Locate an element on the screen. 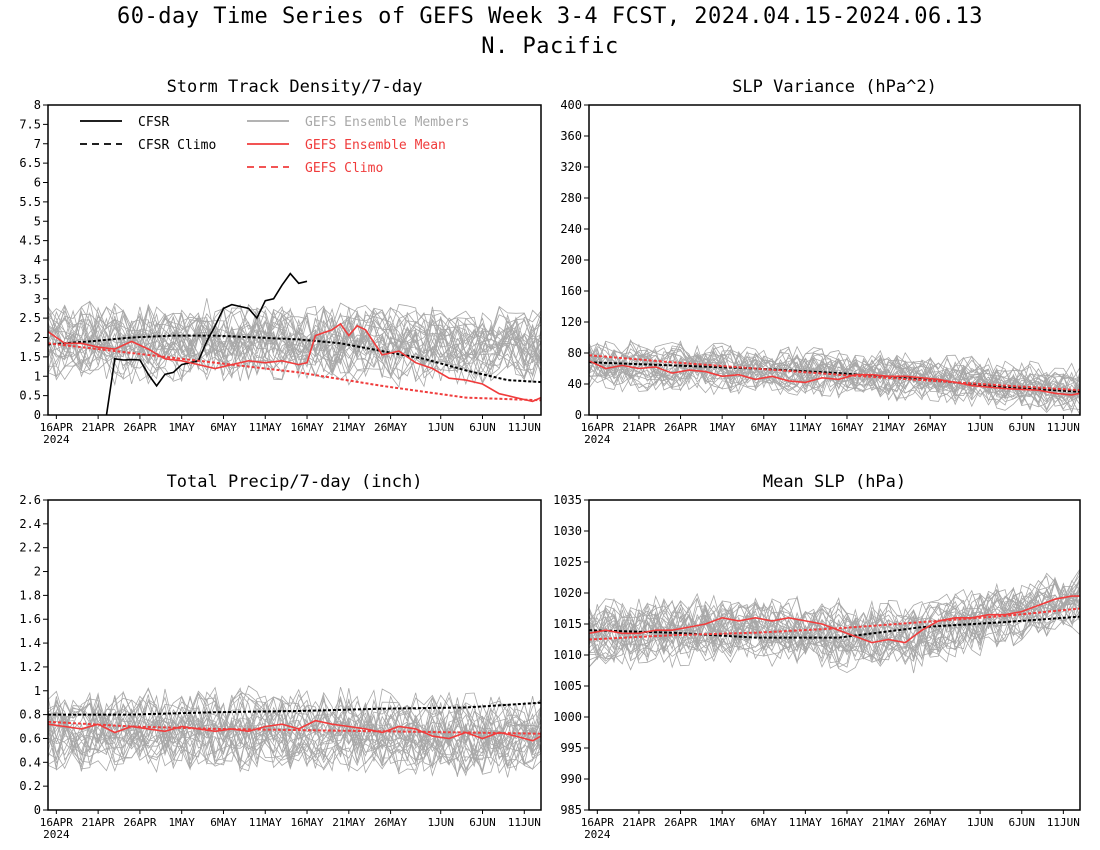 This screenshot has height=850, width=1100. y-tick-label: 320 is located at coordinates (571, 167).